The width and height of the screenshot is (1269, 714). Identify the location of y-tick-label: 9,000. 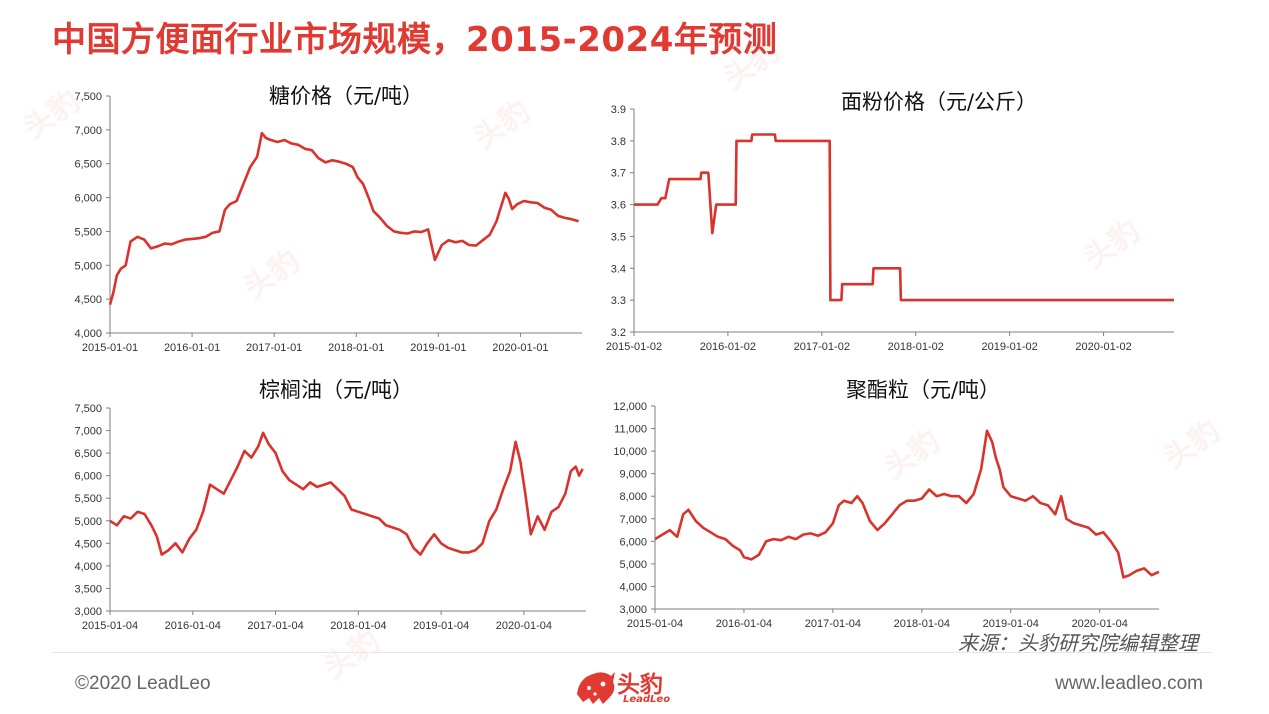
(633, 475).